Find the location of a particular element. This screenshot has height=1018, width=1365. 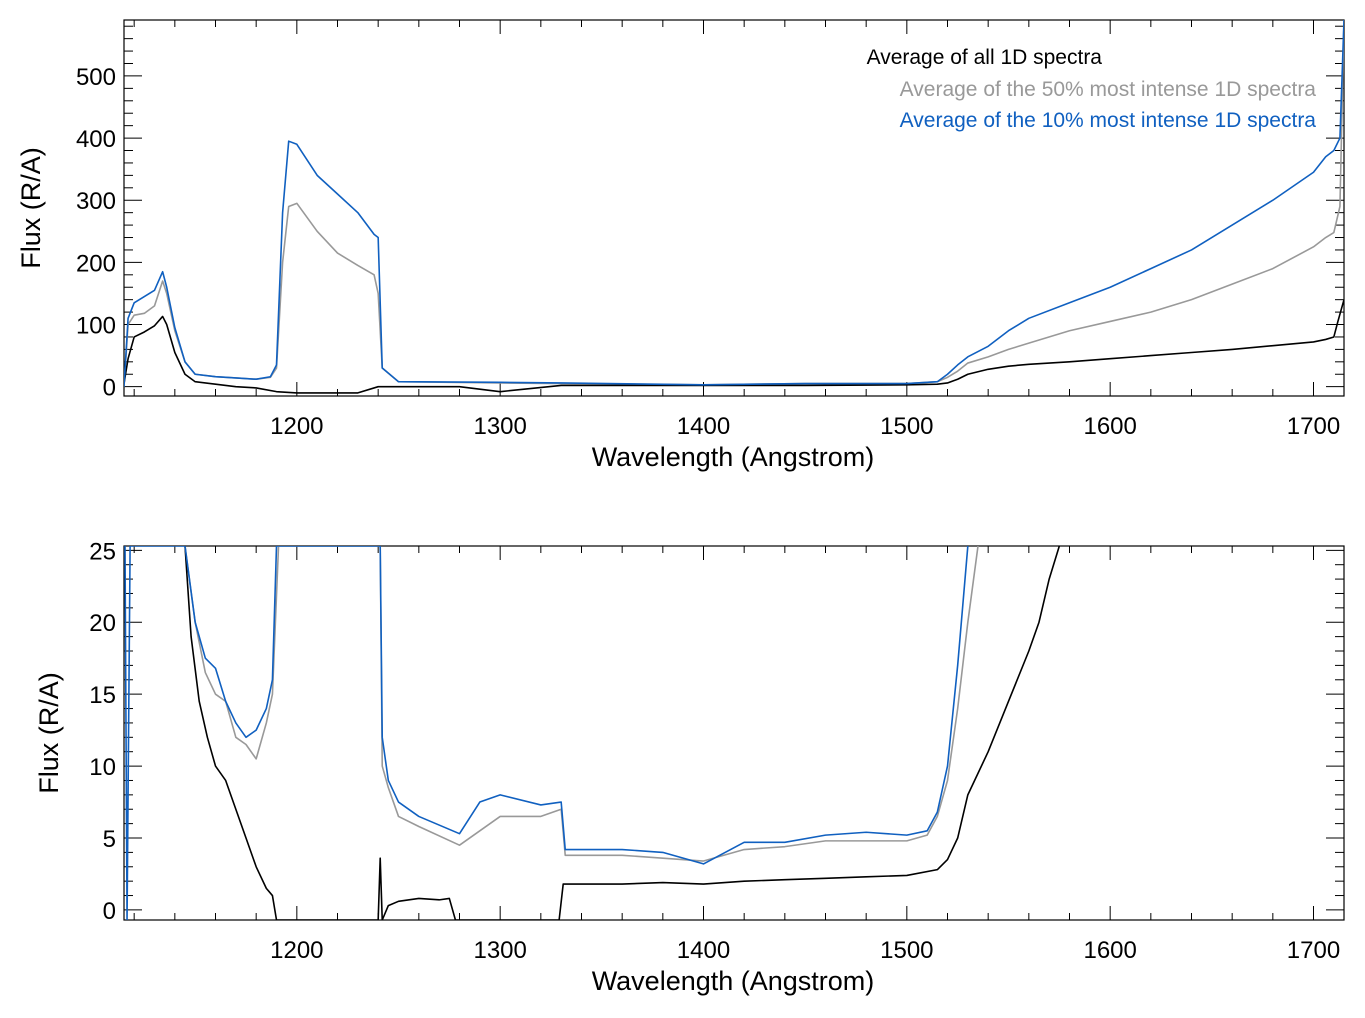

top-series-line-all is located at coordinates (734, 346).